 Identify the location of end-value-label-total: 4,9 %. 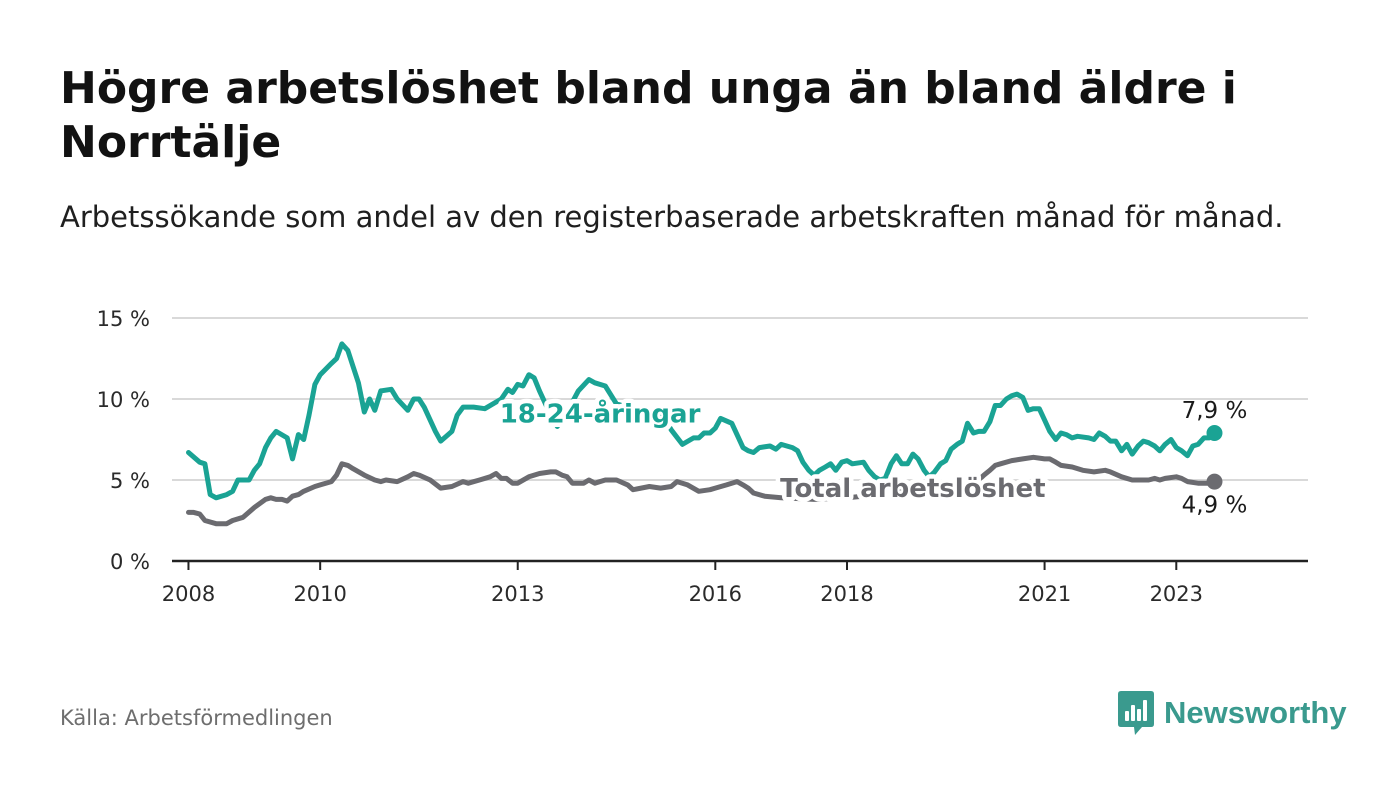
(1215, 506).